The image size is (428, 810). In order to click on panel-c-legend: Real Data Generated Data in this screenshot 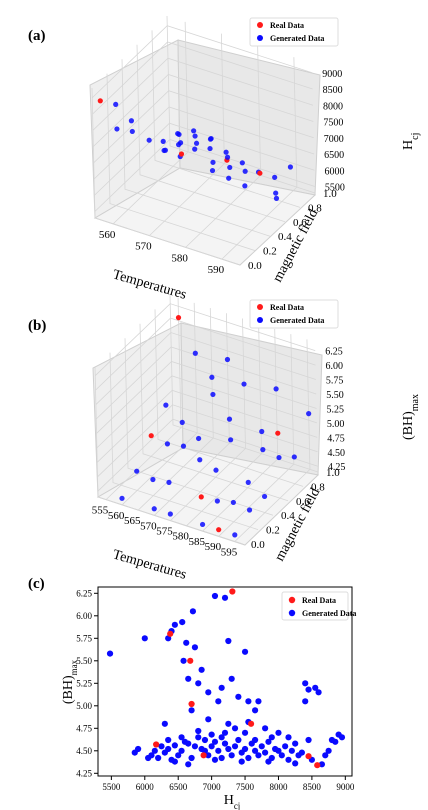, I will do `click(318, 606)`.